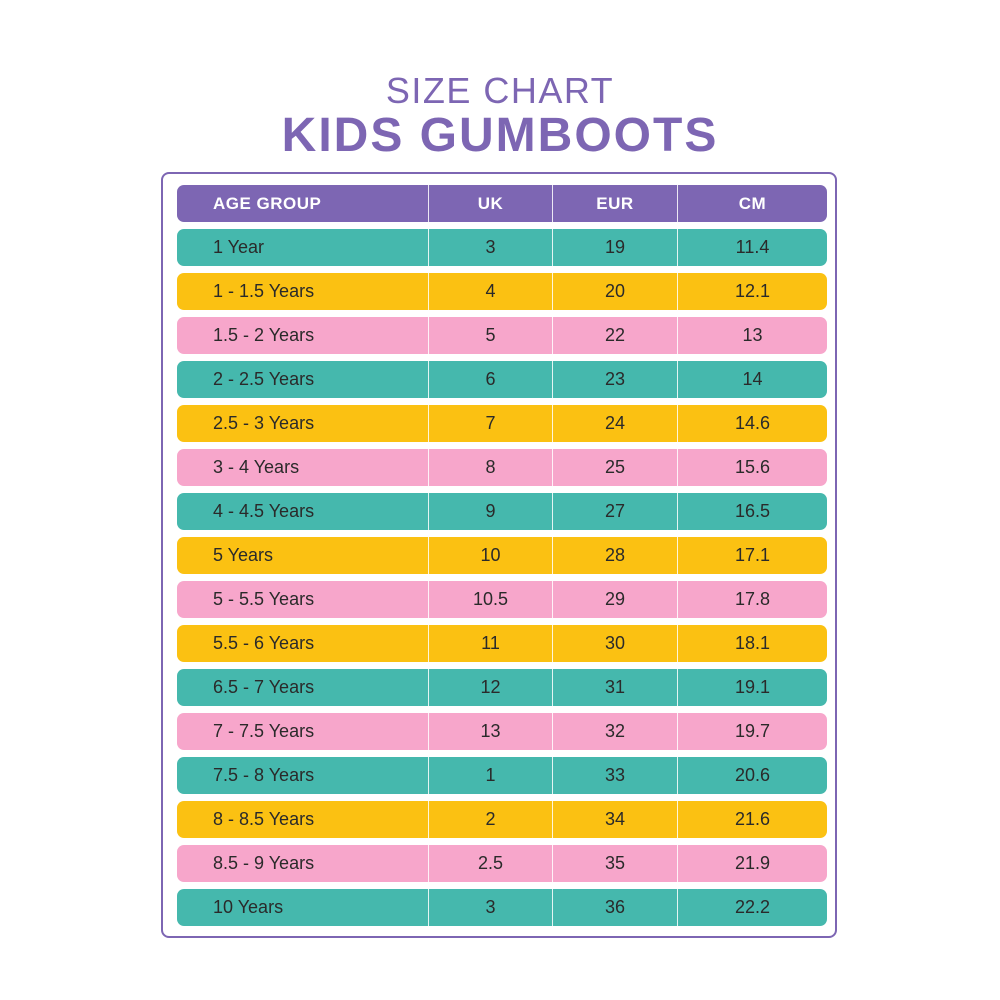 Image resolution: width=1000 pixels, height=1000 pixels. What do you see at coordinates (491, 467) in the screenshot?
I see `uk-size-cell: 8` at bounding box center [491, 467].